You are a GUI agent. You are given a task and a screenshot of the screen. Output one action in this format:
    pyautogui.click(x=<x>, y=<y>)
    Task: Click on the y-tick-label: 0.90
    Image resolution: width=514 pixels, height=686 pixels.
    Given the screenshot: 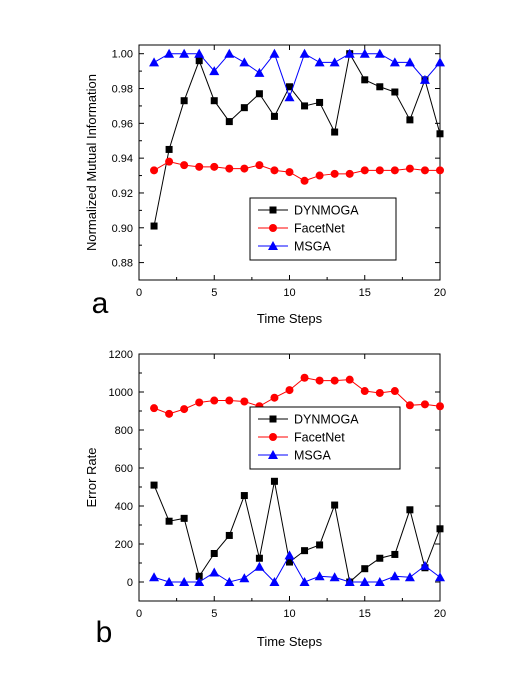 What is the action you would take?
    pyautogui.click(x=122, y=229)
    